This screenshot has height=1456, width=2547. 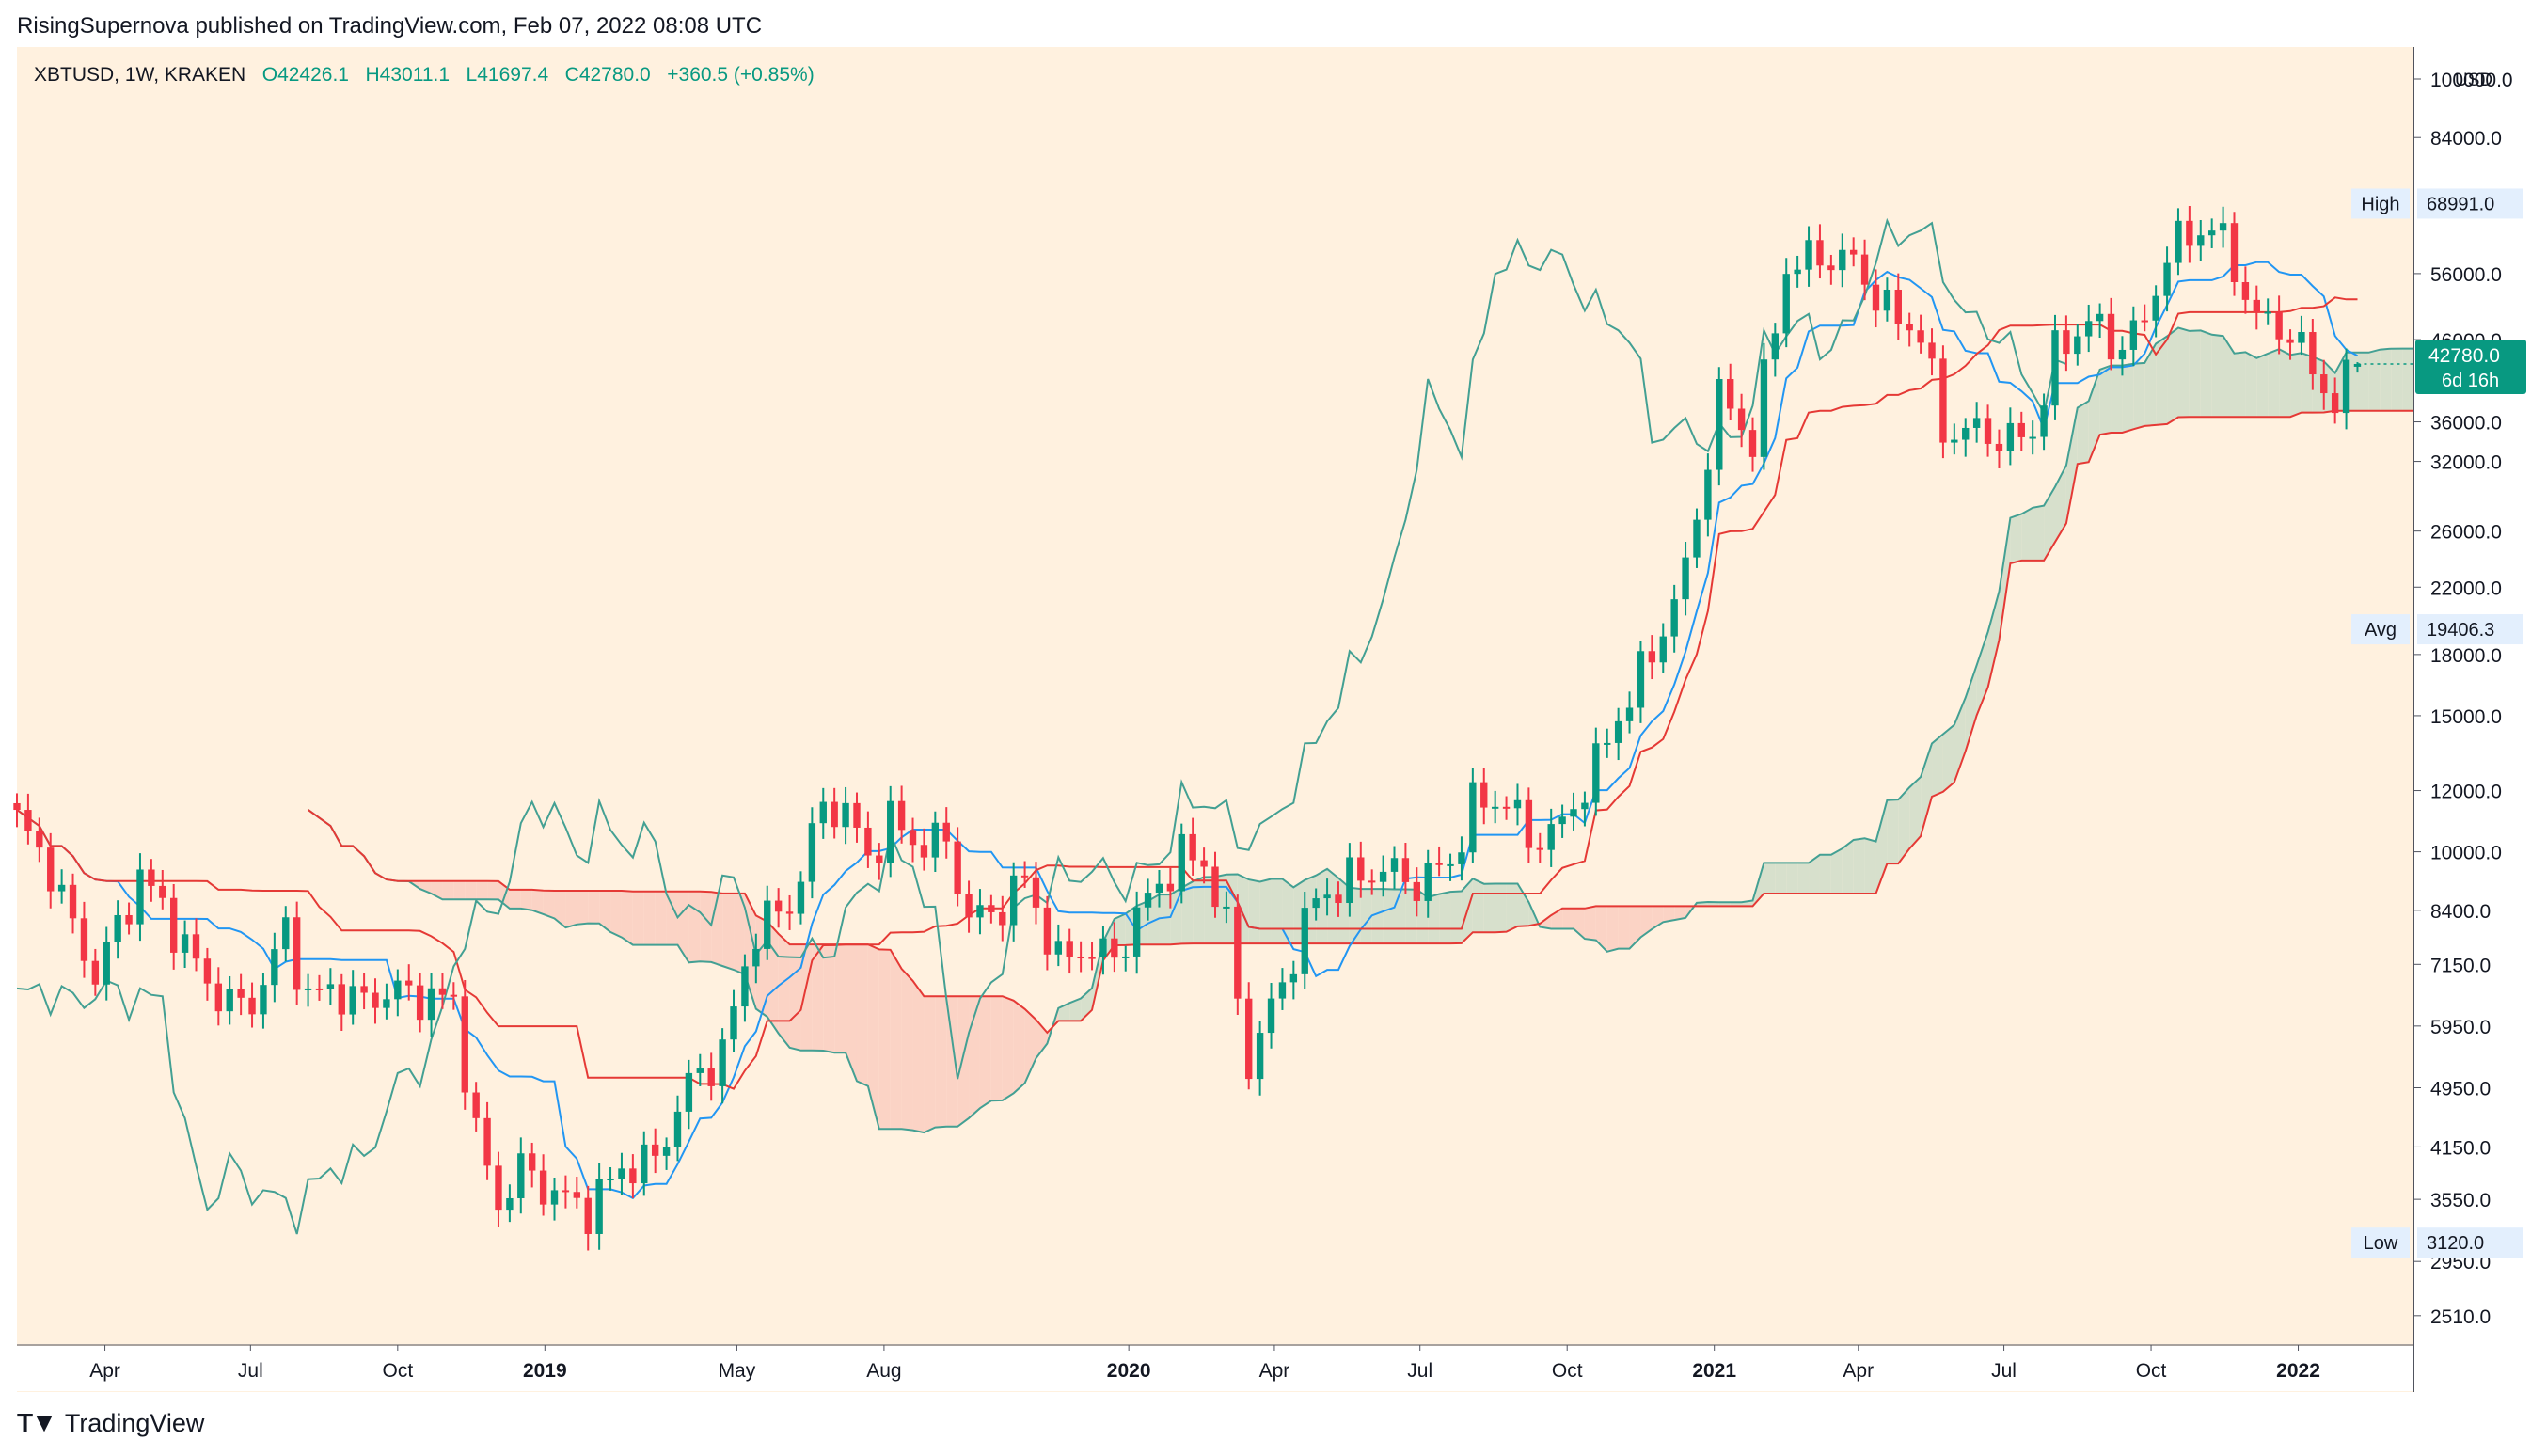 I want to click on legend-symbol: XBTUSD, 1W, KRAKEN, so click(x=140, y=75).